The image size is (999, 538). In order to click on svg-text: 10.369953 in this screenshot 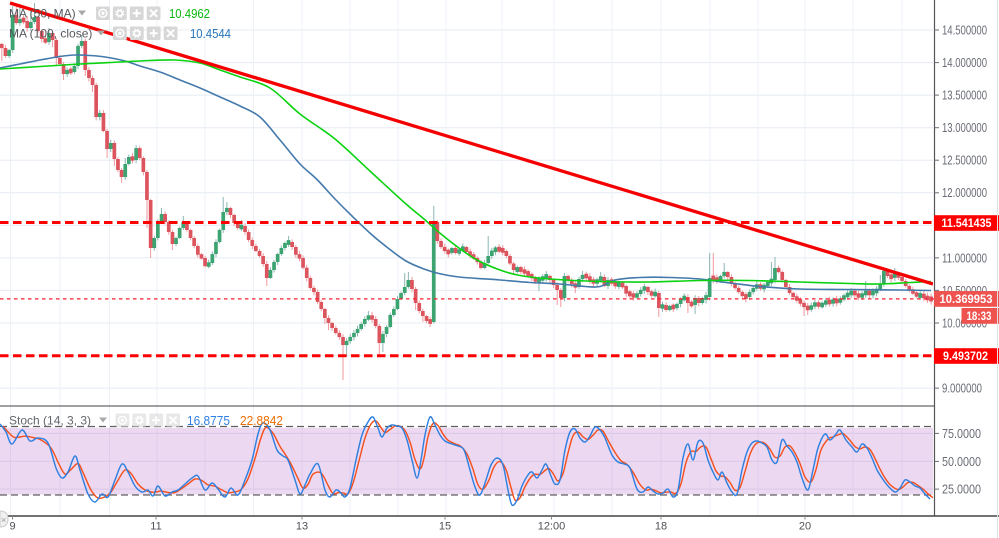, I will do `click(966, 299)`.